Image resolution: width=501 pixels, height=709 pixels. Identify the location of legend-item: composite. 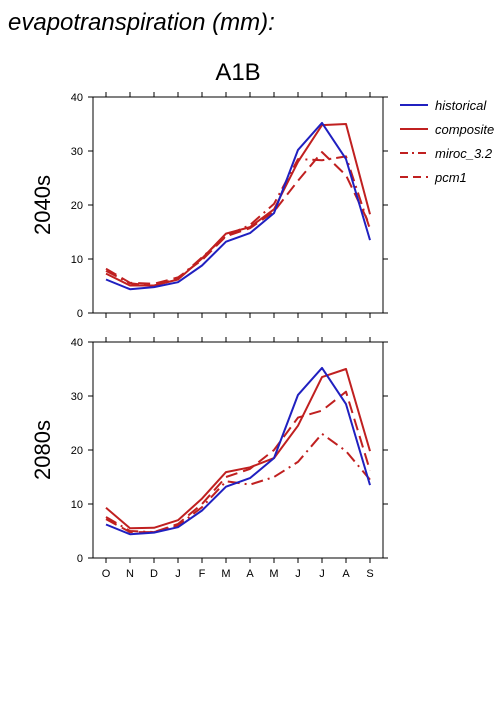
(447, 129).